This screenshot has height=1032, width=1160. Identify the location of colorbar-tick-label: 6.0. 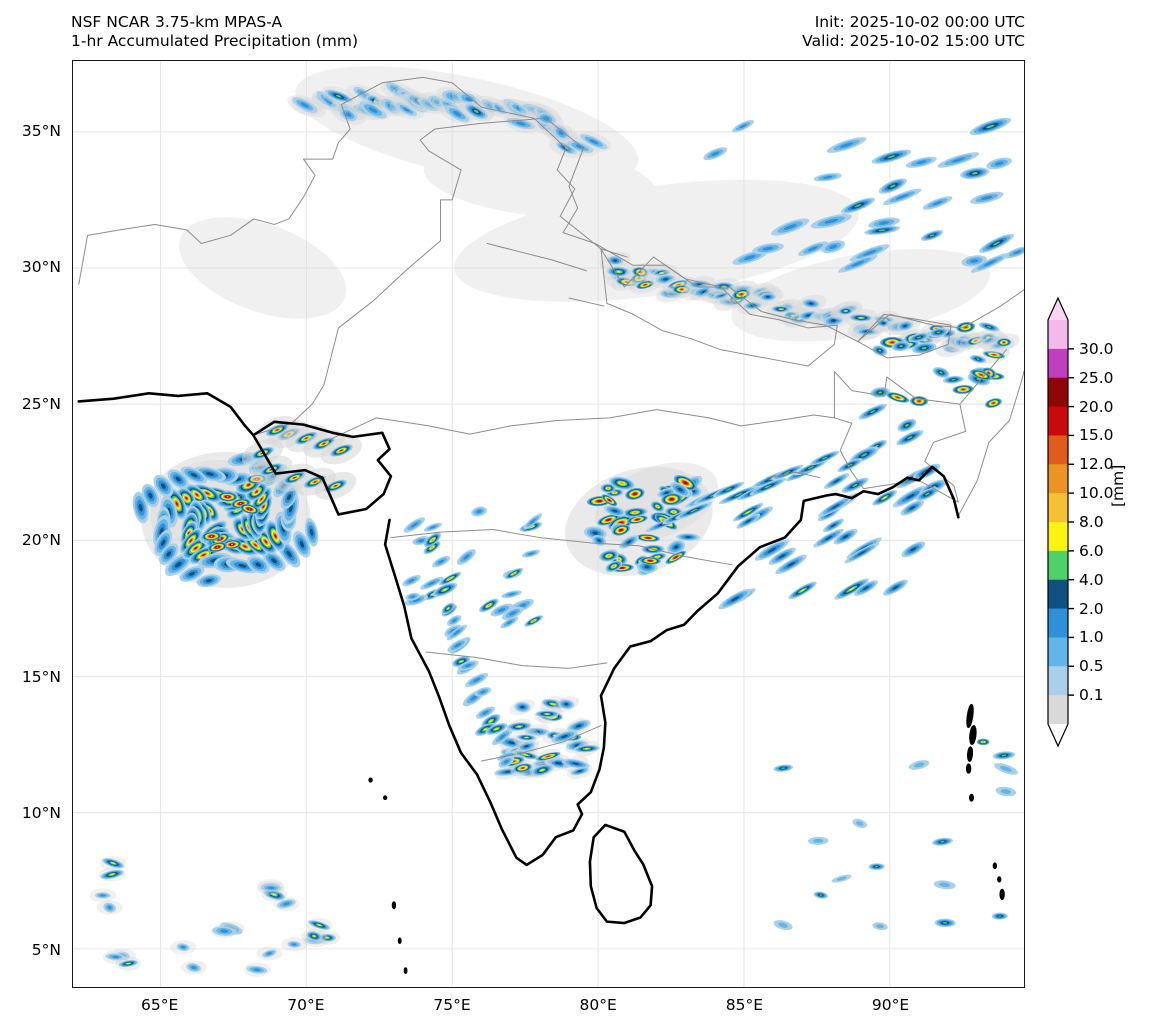
(1091, 550).